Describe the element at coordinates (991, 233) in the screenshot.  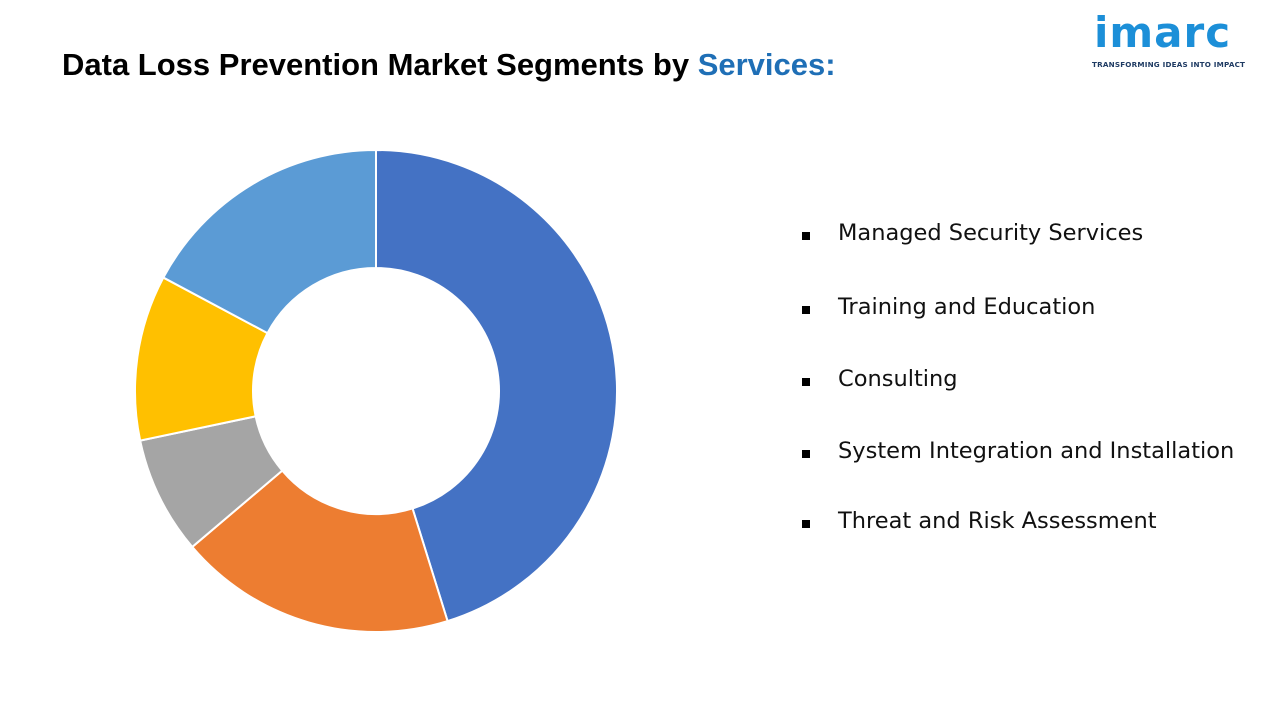
I see `legend-label: Managed Security Services` at that location.